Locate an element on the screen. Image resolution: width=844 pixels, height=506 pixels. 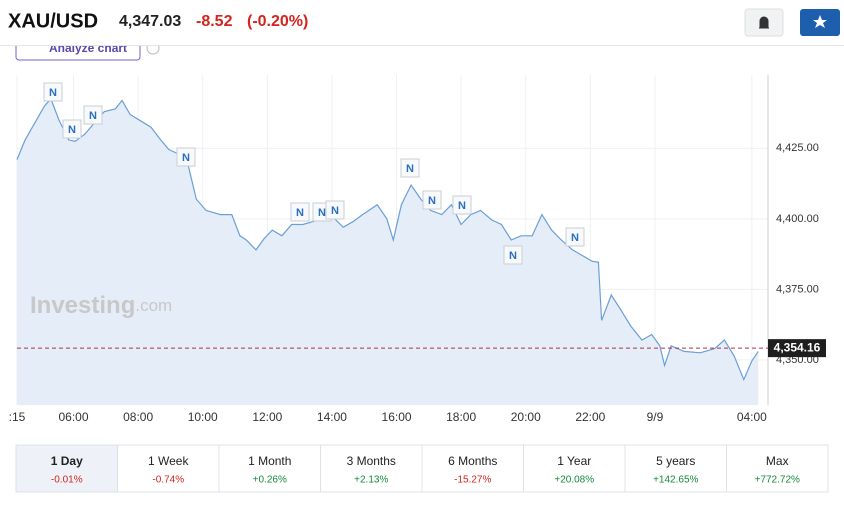
x-tick-label: :15 is located at coordinates (17, 417).